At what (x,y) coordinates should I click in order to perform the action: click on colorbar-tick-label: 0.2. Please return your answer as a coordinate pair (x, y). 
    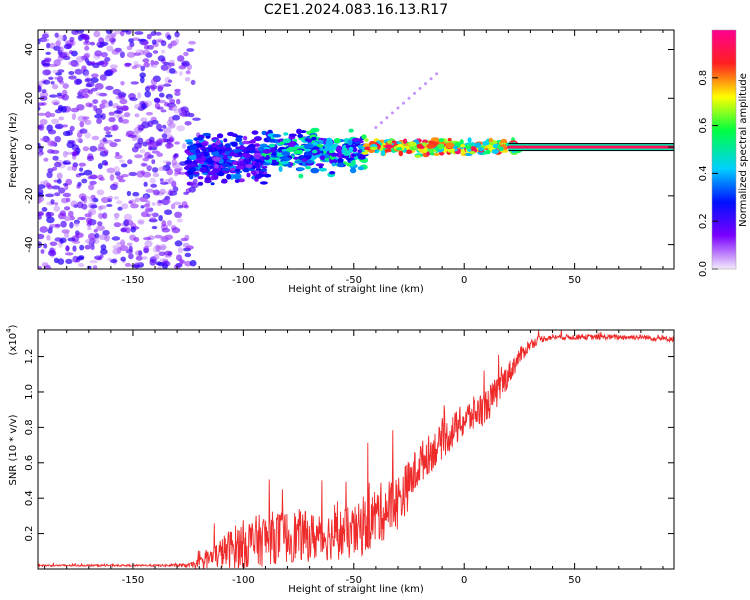
    Looking at the image, I should click on (703, 221).